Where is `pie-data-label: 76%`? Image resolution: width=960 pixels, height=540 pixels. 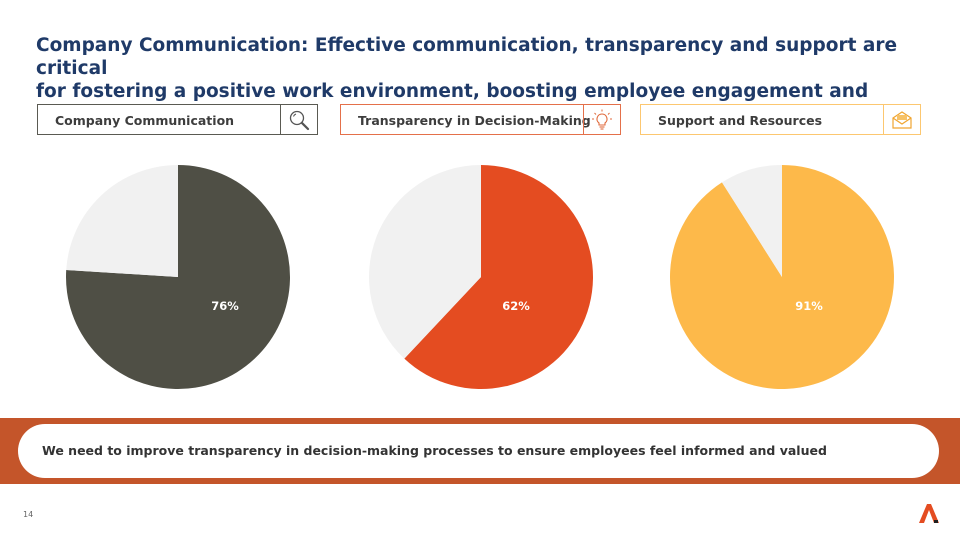 pie-data-label: 76% is located at coordinates (225, 306).